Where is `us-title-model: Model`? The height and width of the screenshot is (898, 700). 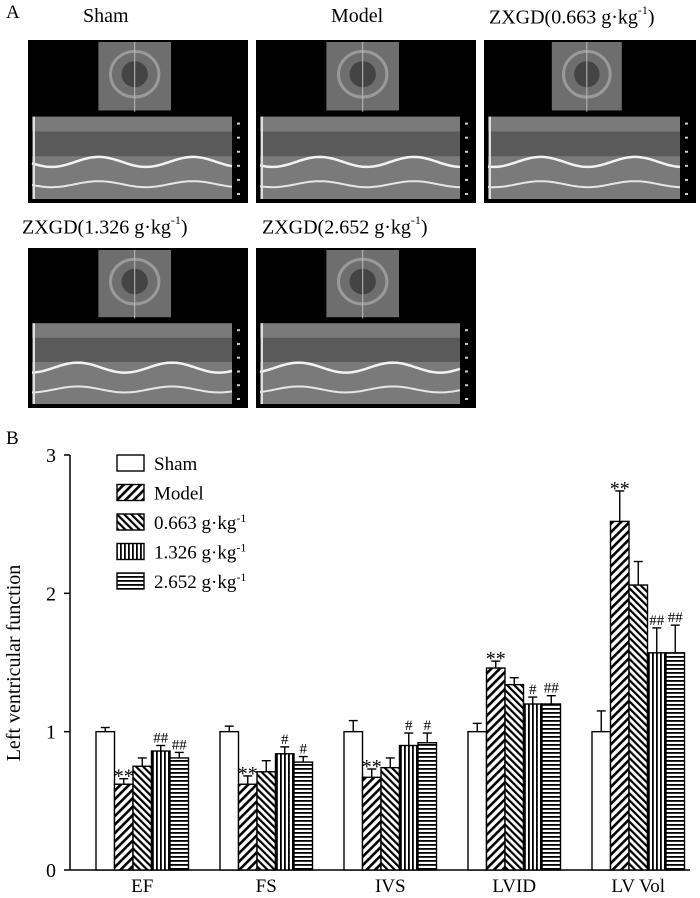 us-title-model: Model is located at coordinates (357, 16).